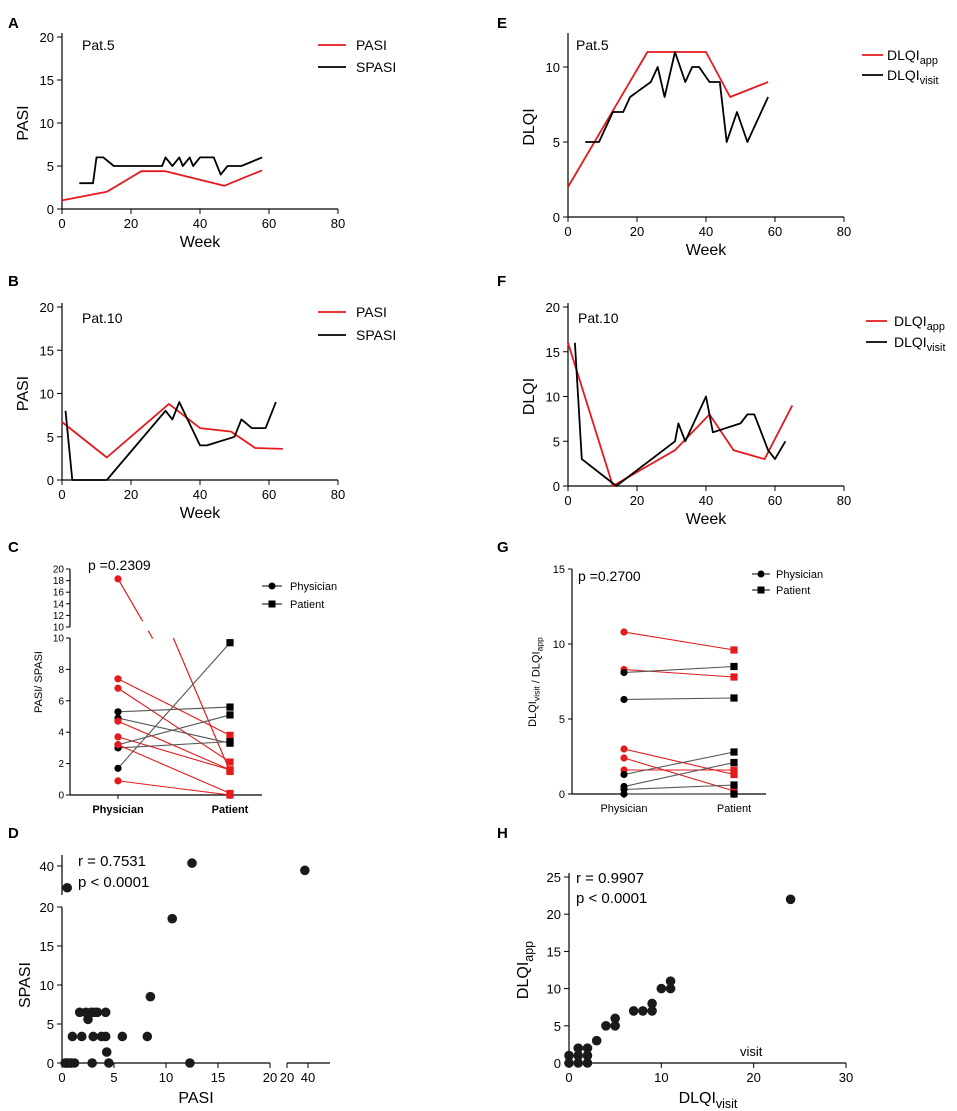  What do you see at coordinates (112, 861) in the screenshot?
I see `r-value: r = 0.7531` at bounding box center [112, 861].